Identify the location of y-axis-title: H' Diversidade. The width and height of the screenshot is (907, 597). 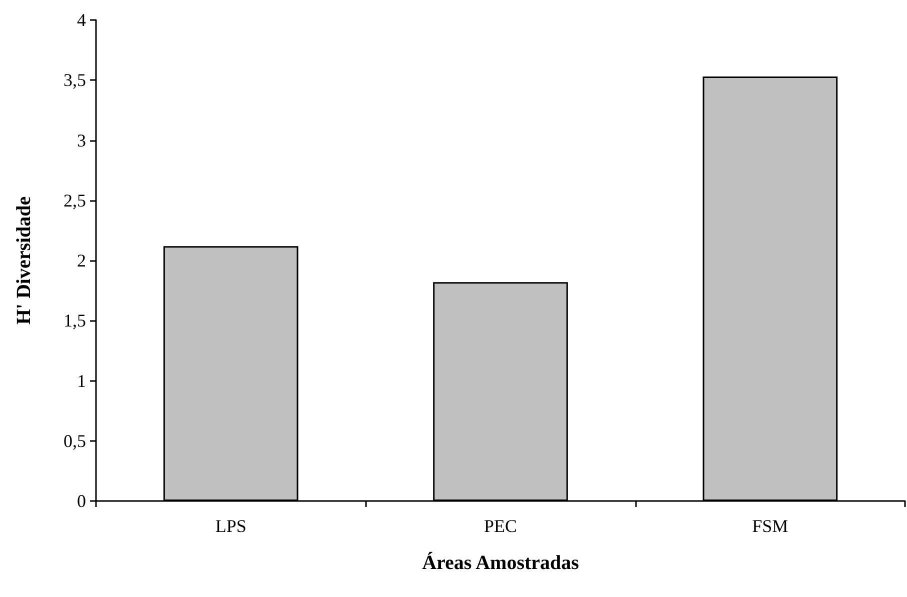
(24, 260).